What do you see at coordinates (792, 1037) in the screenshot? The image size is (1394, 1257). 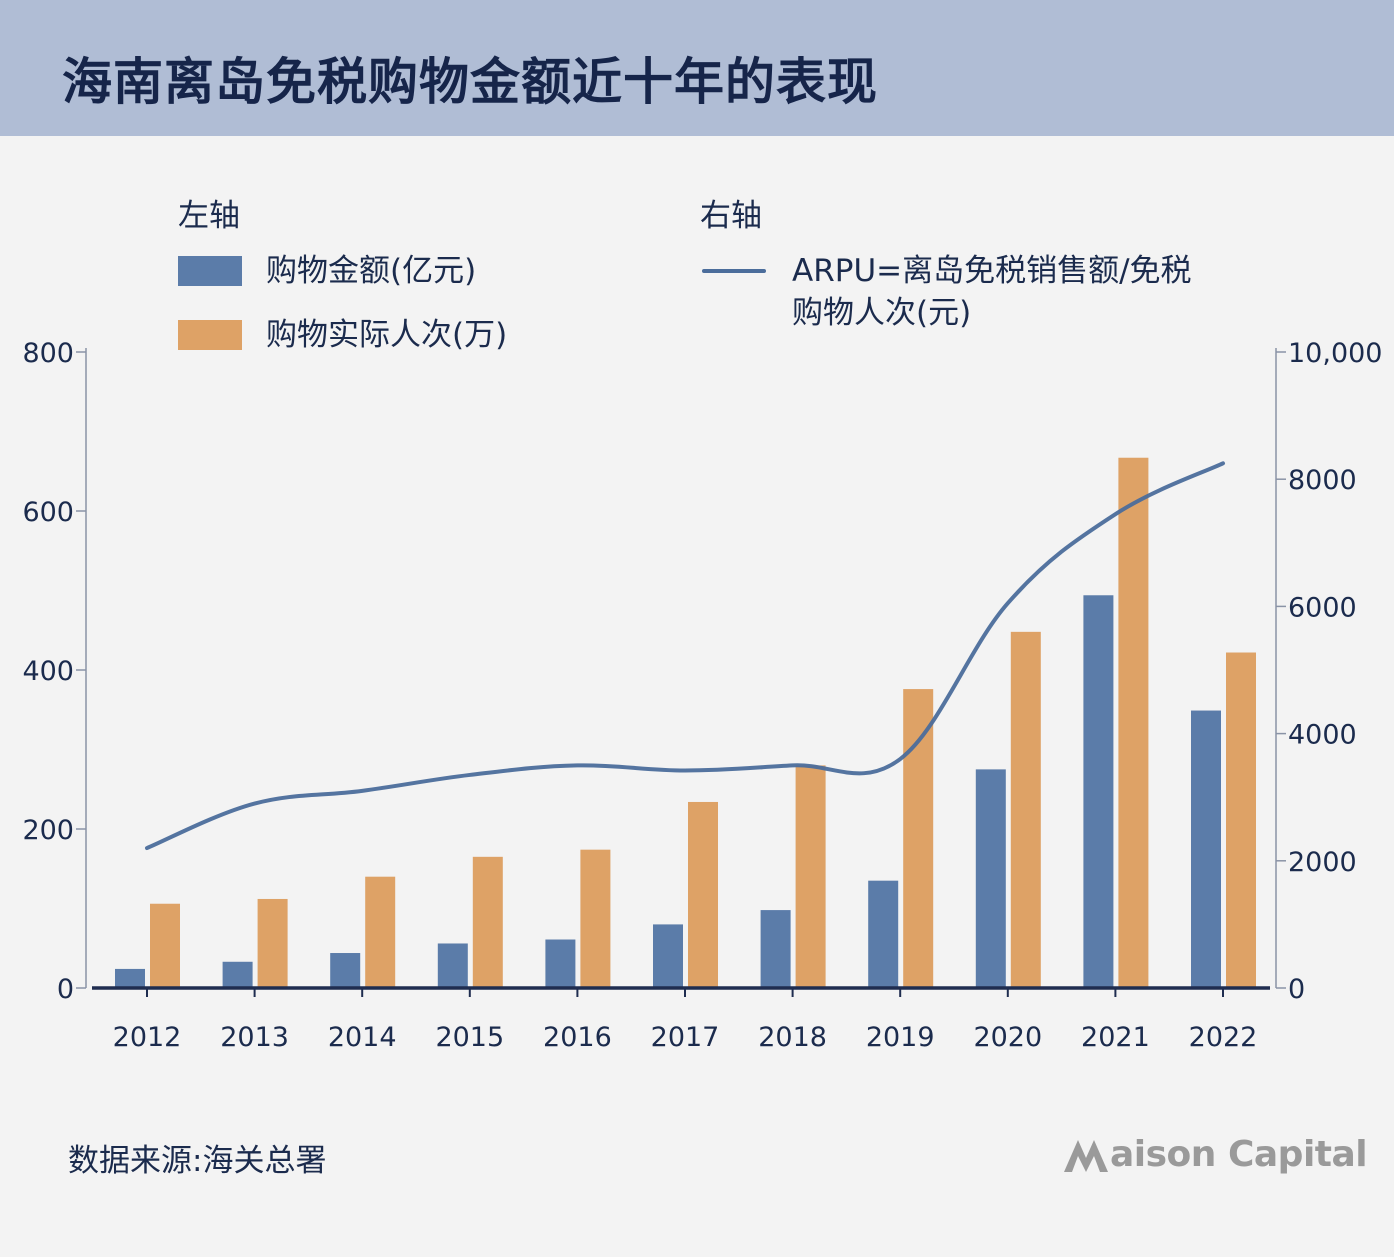 I see `x-axis-tick-label: 2018` at bounding box center [792, 1037].